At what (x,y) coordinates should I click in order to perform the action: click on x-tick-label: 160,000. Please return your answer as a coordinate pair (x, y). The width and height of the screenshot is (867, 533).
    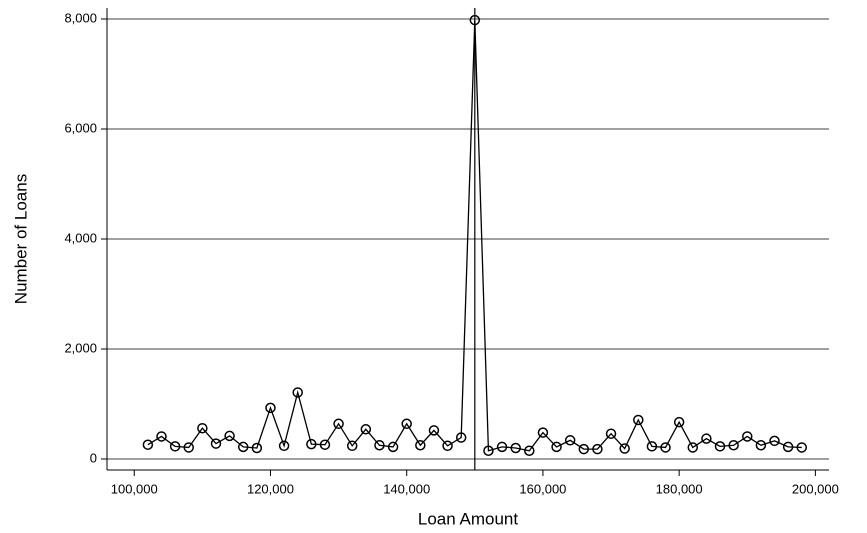
    Looking at the image, I should click on (542, 488).